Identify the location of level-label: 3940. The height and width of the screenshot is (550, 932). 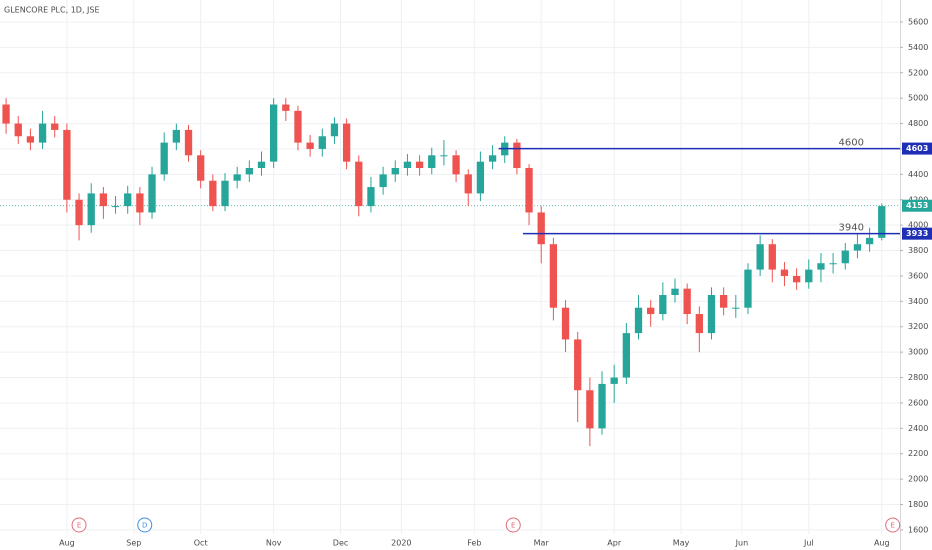
(851, 228).